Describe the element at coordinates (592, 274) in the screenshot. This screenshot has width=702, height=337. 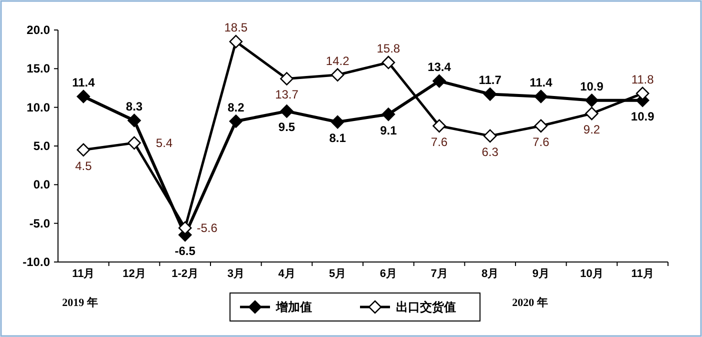
I see `x-tick-label: 10月` at that location.